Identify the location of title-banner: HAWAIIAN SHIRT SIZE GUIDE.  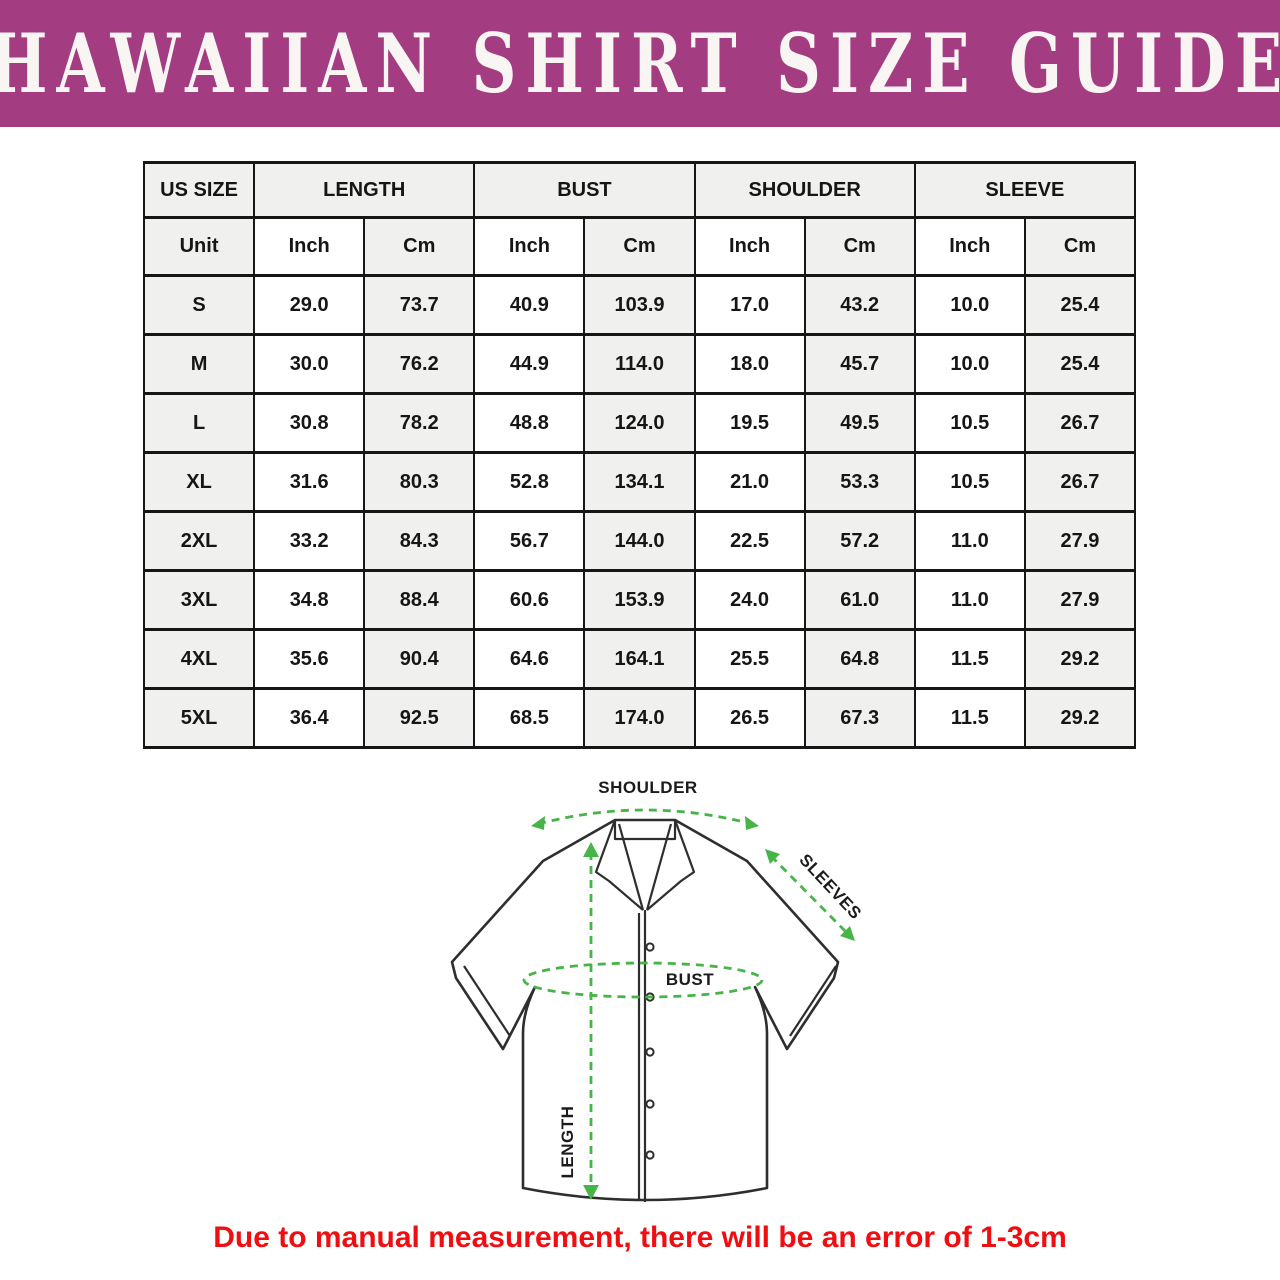
(640, 63).